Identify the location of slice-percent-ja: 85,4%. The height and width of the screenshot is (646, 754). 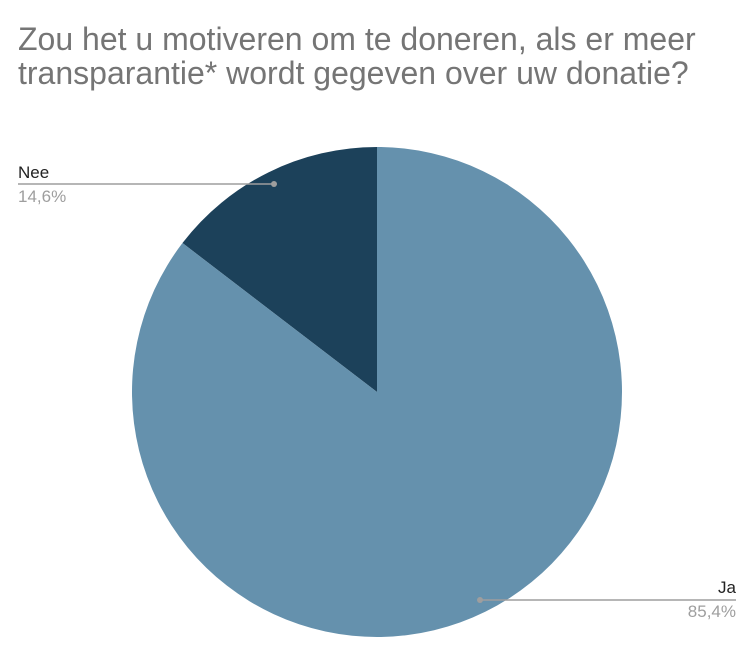
(712, 611).